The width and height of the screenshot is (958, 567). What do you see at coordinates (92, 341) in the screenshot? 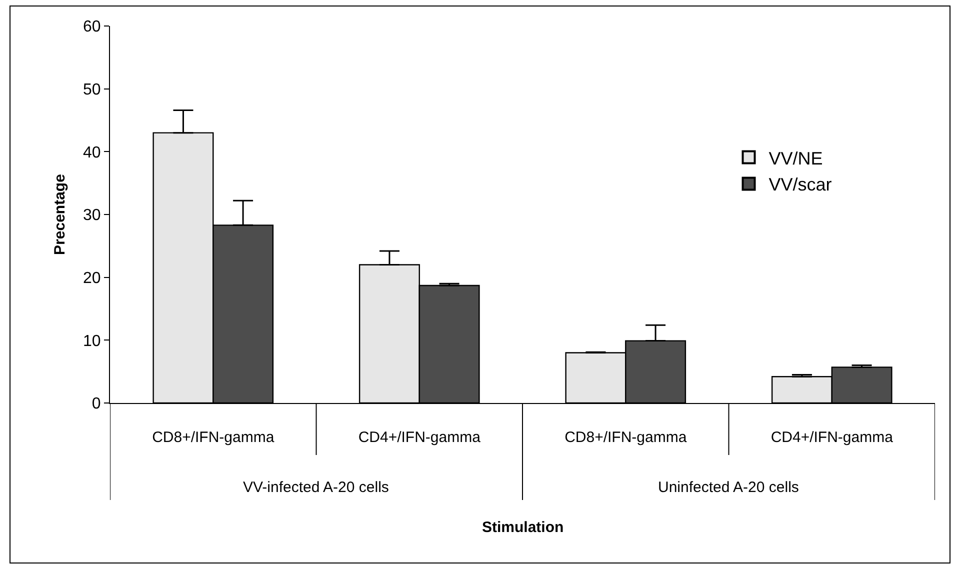
I see `y-tick-label: 10` at bounding box center [92, 341].